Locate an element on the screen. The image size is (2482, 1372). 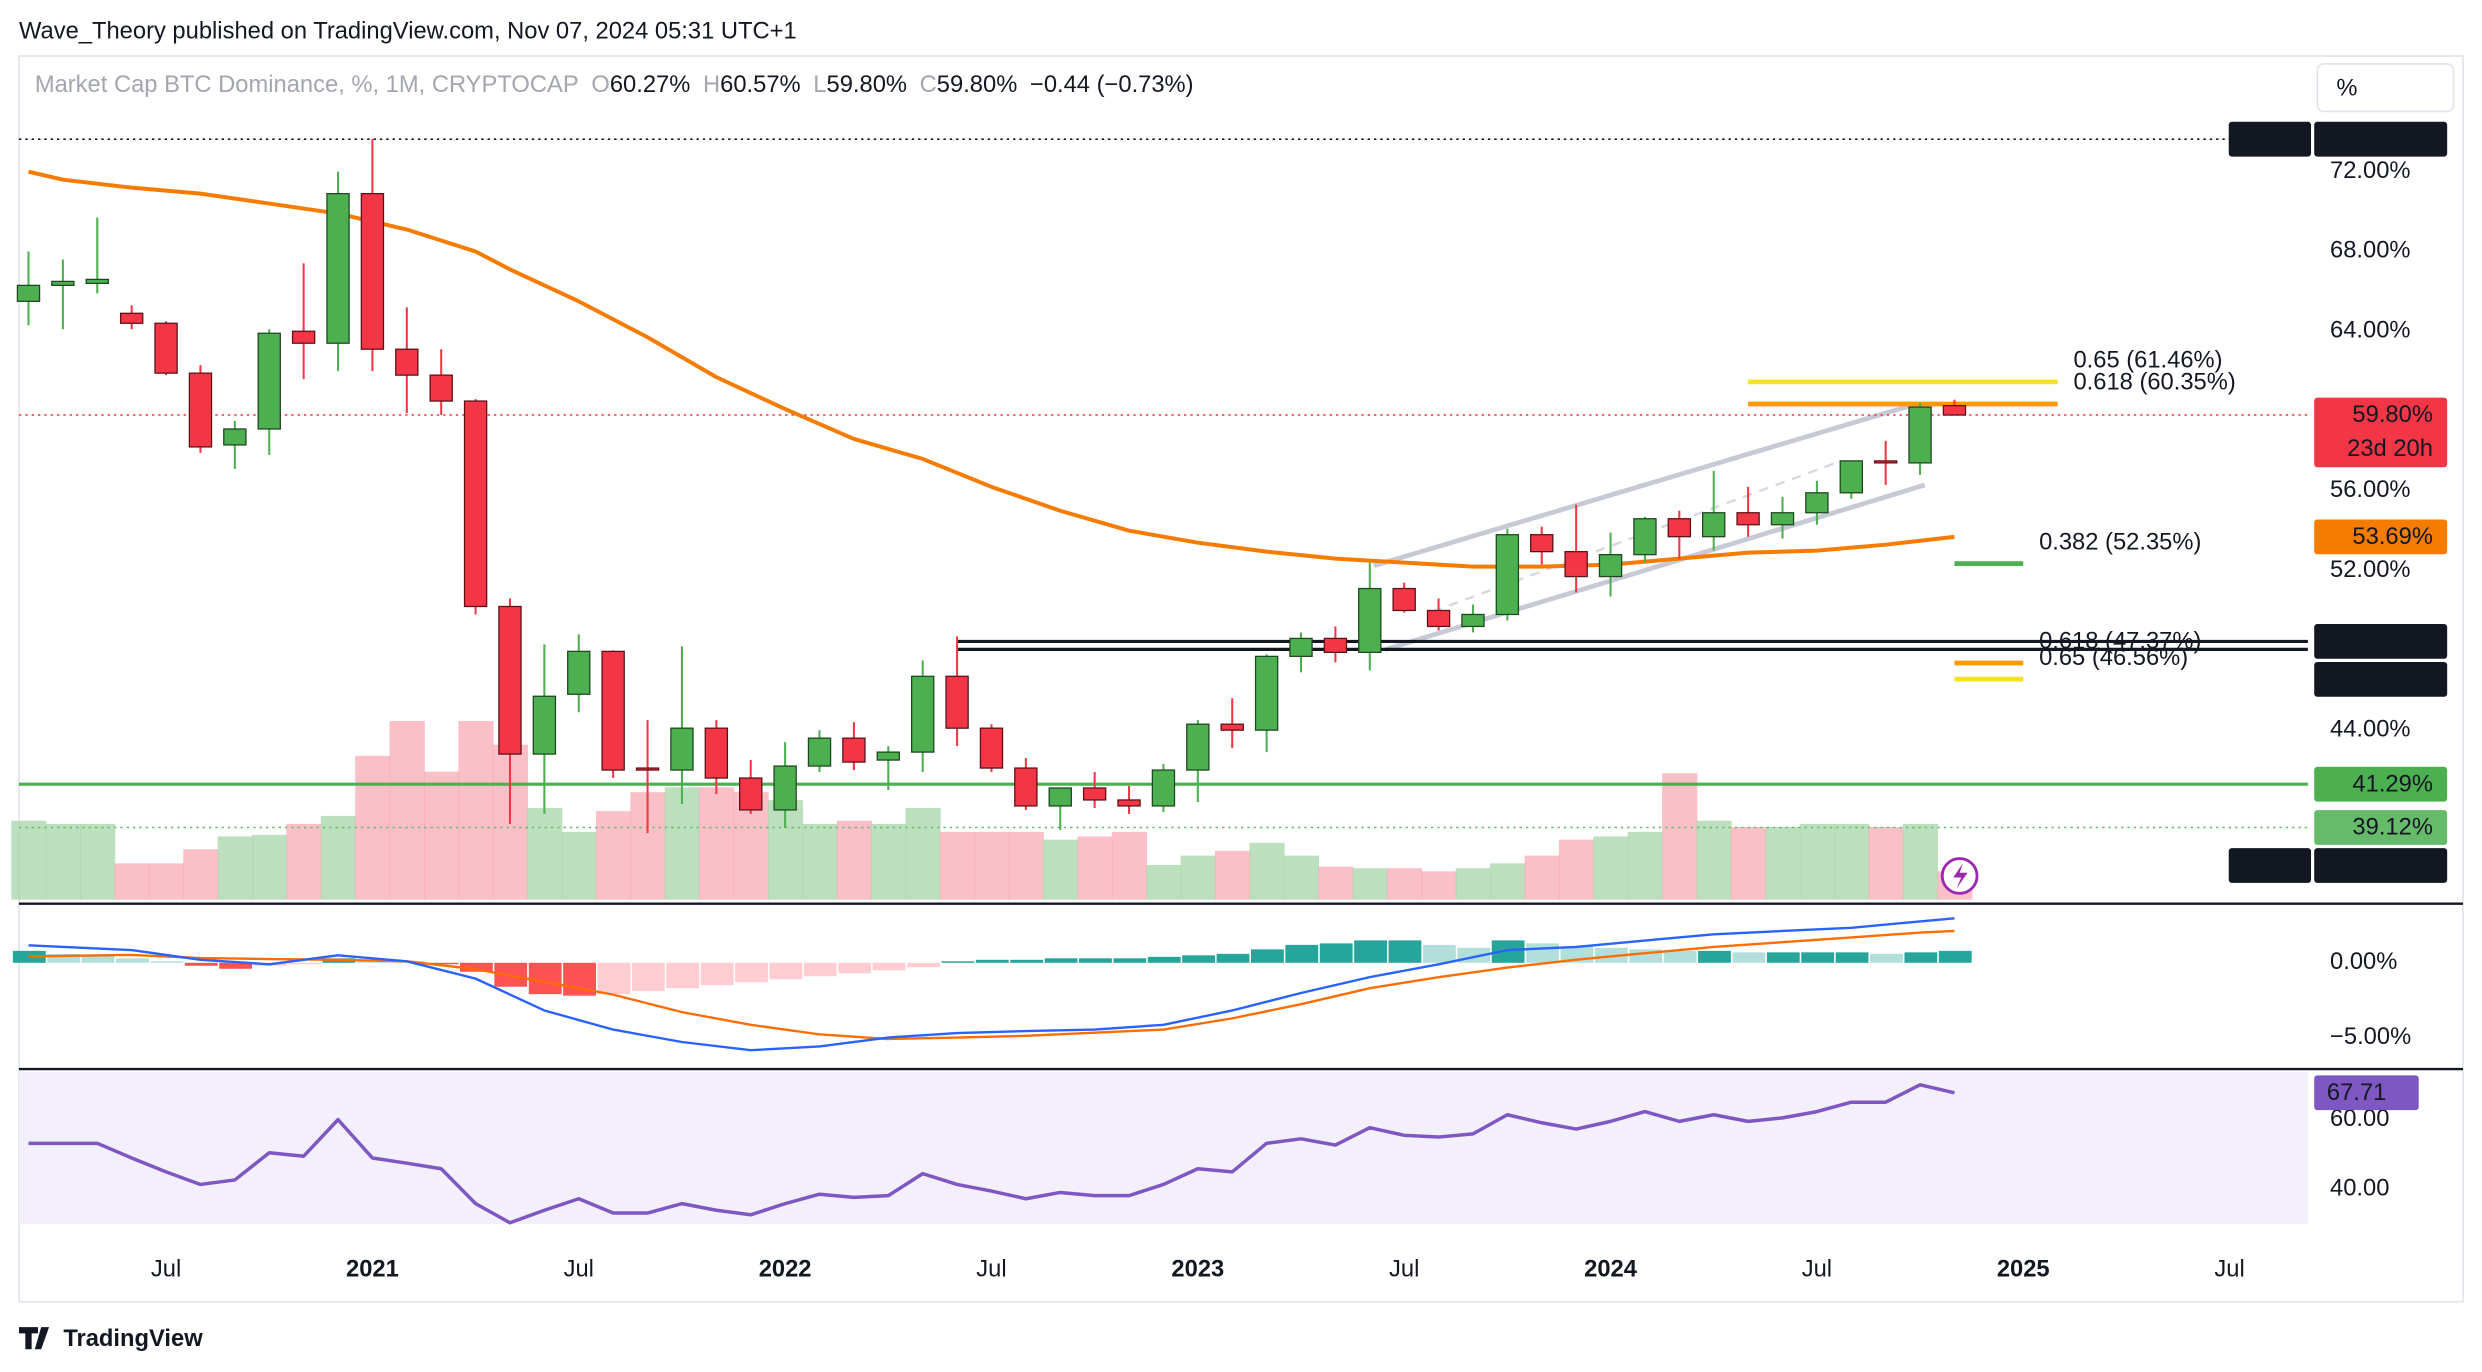
price-label: 48.05% is located at coordinates (2392, 679).